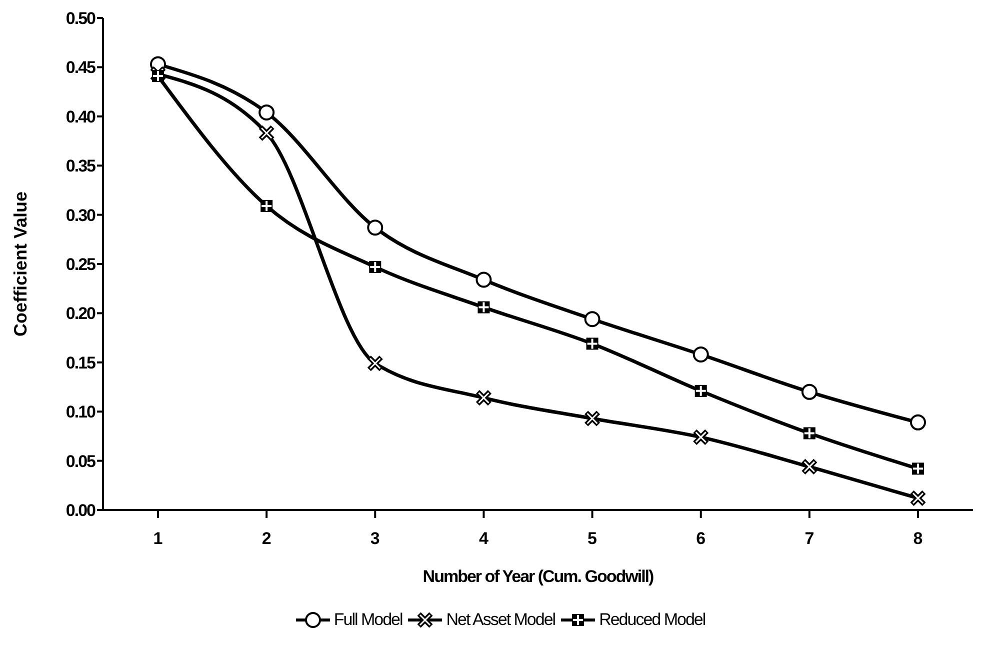  I want to click on x-tick-label: 1, so click(158, 538).